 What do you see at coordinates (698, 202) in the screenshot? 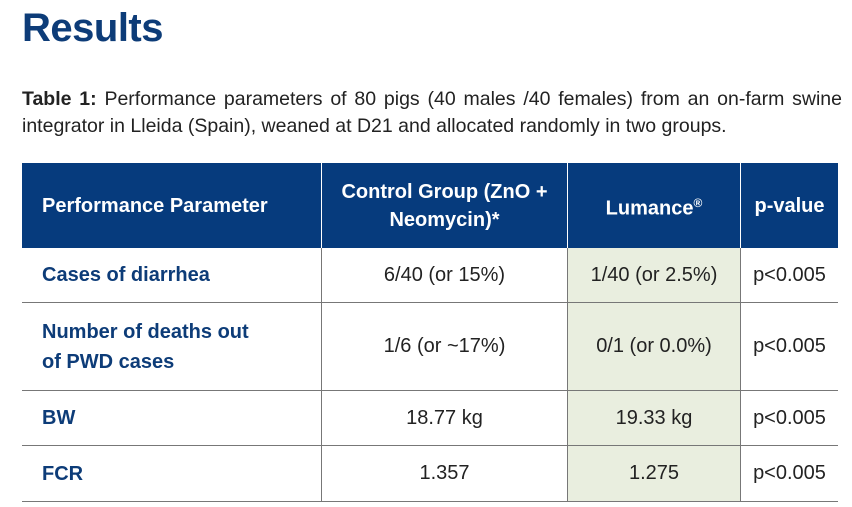
I see `registered-mark: ®` at bounding box center [698, 202].